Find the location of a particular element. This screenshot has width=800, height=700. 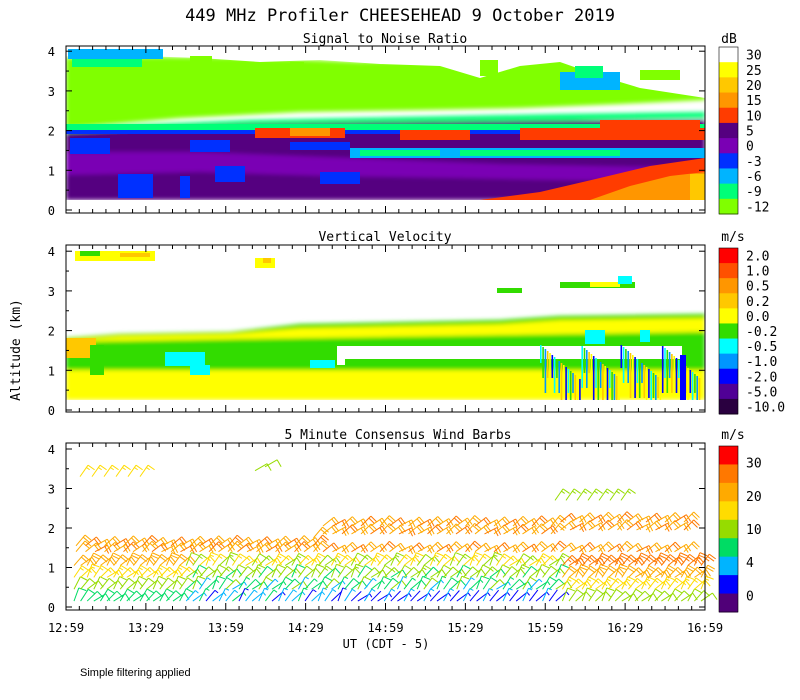

colorbar-label: -0.5 is located at coordinates (761, 347).